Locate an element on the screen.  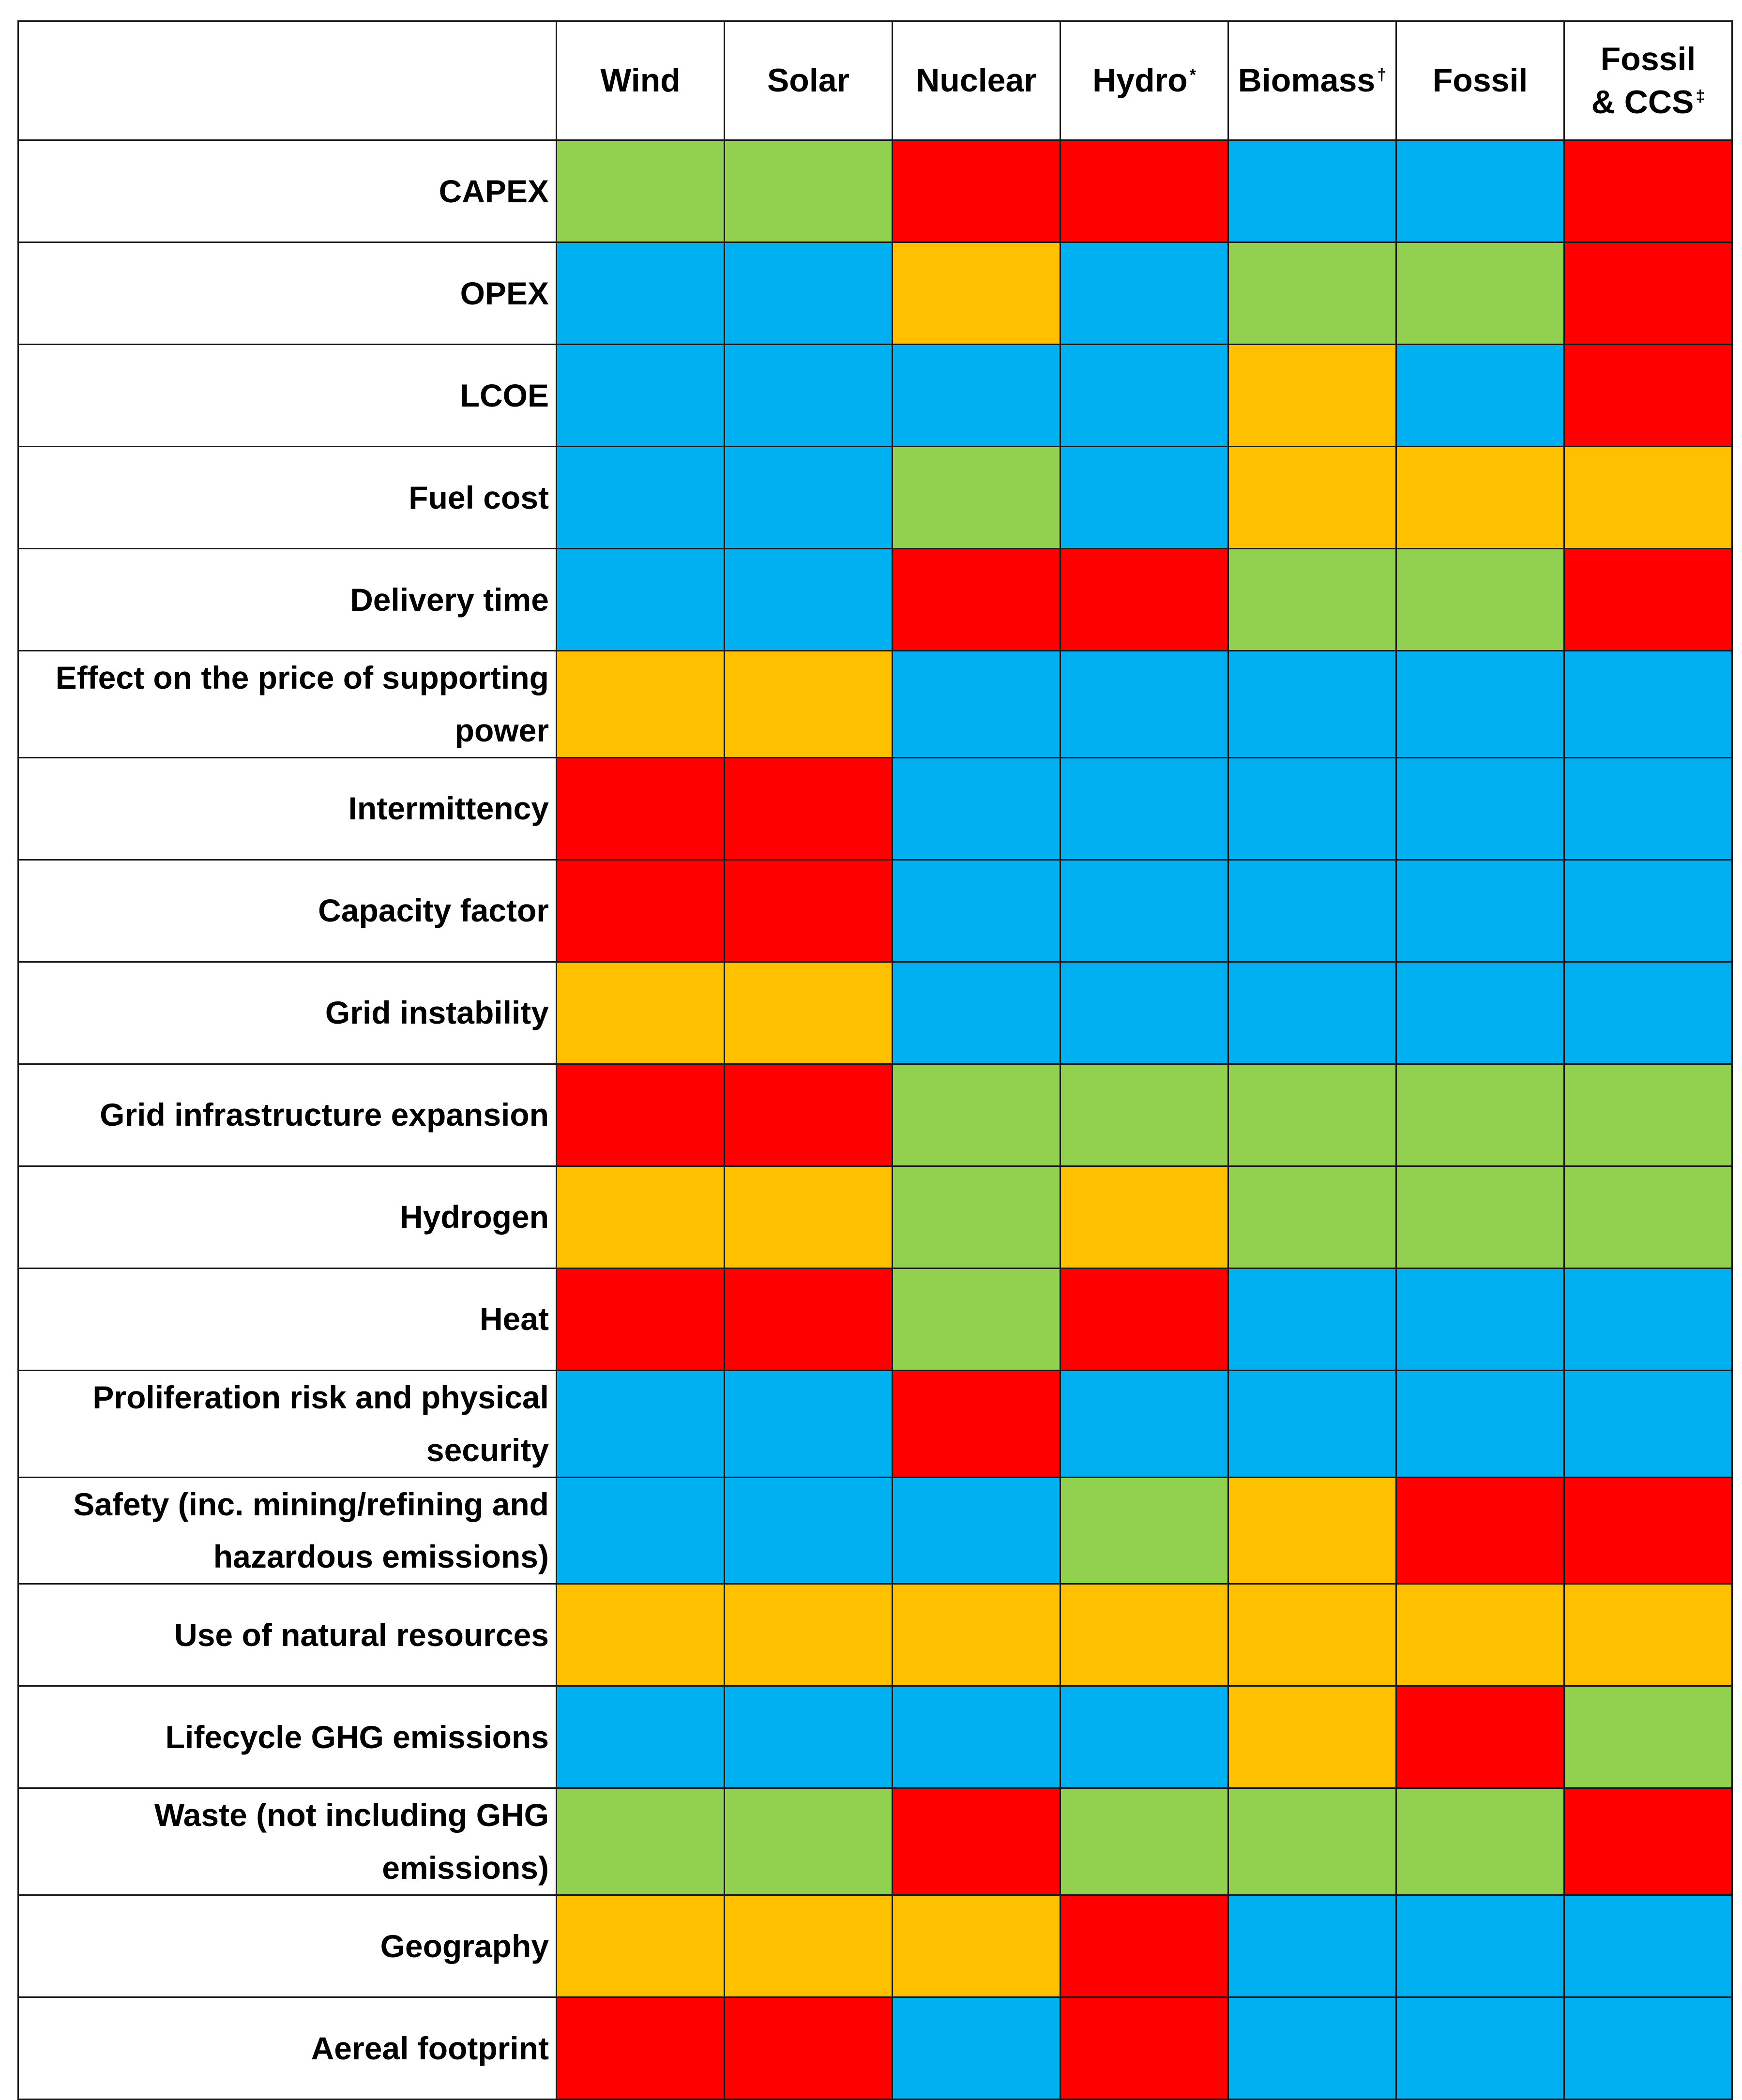
table-row: Grid instability is located at coordinates (875, 1013).